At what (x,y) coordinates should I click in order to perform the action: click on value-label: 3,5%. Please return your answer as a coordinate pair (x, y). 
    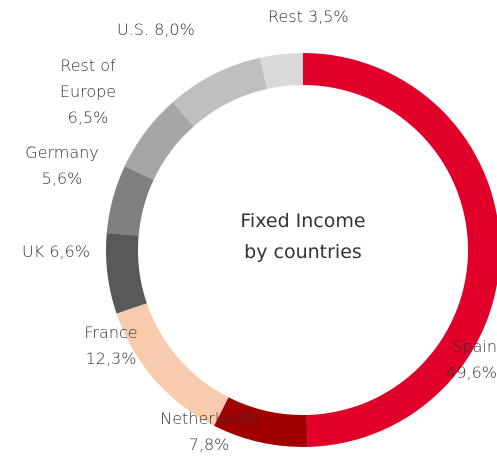
    Looking at the image, I should click on (328, 16).